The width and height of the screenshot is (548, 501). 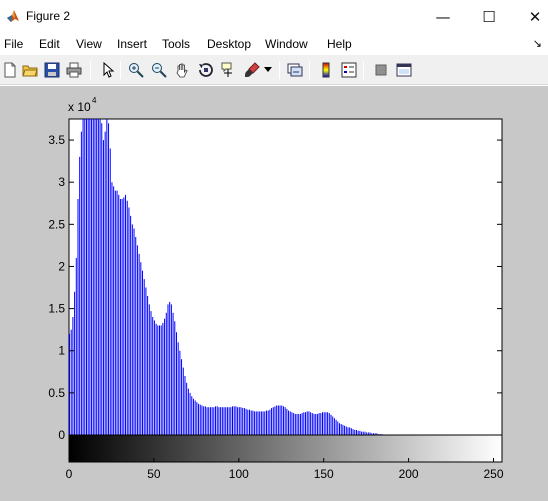 I want to click on brush-icon, so click(x=252, y=70).